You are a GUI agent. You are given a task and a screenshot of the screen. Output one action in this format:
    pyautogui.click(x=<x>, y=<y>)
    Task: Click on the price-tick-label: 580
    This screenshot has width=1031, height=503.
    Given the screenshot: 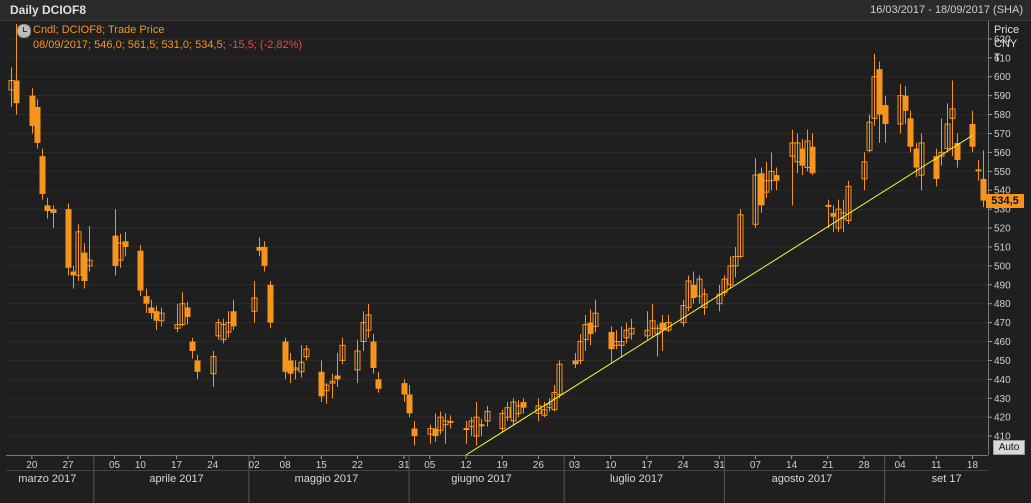 What is the action you would take?
    pyautogui.click(x=1002, y=115)
    